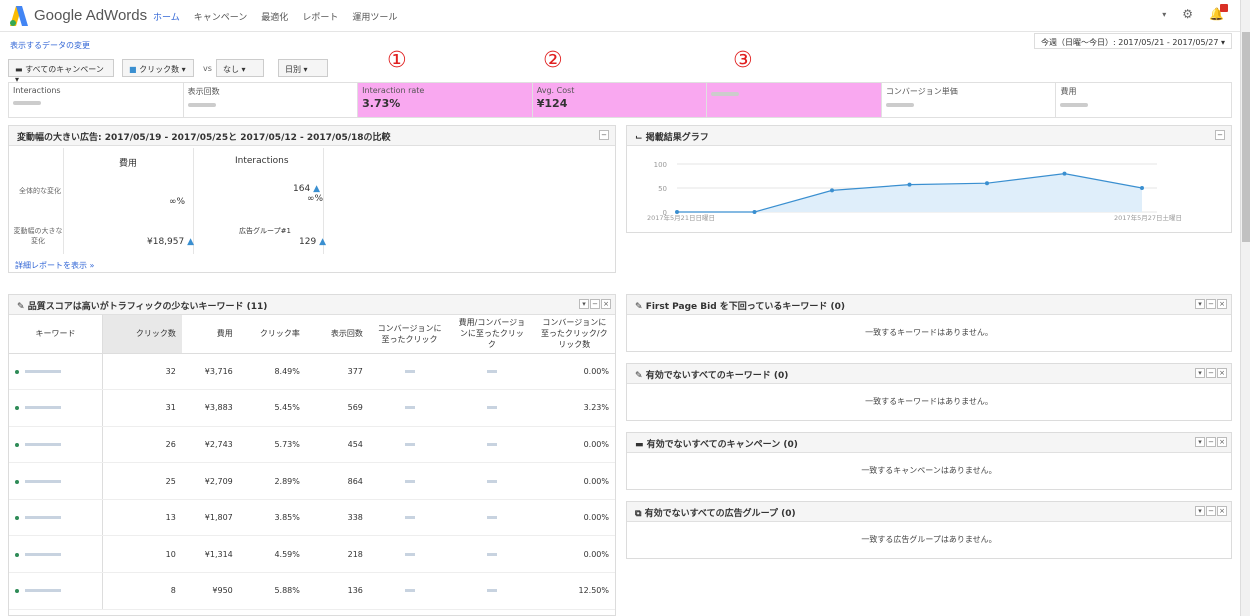 The height and width of the screenshot is (616, 1250). Describe the element at coordinates (337, 518) in the screenshot. I see `impressions-cell: 338` at that location.